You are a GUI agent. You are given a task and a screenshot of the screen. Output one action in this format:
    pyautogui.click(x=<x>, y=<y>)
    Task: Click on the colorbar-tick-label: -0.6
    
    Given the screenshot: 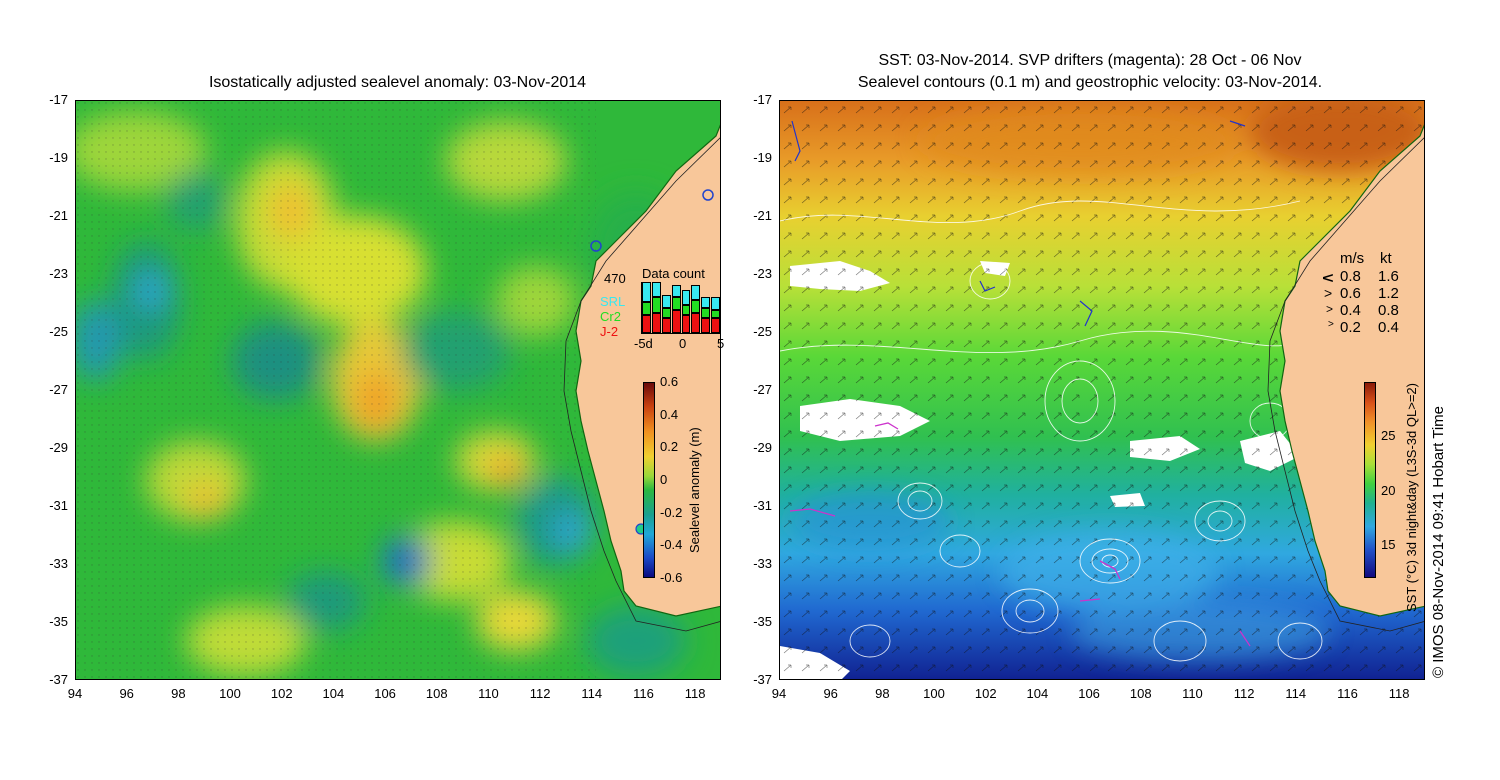 What is the action you would take?
    pyautogui.click(x=671, y=577)
    